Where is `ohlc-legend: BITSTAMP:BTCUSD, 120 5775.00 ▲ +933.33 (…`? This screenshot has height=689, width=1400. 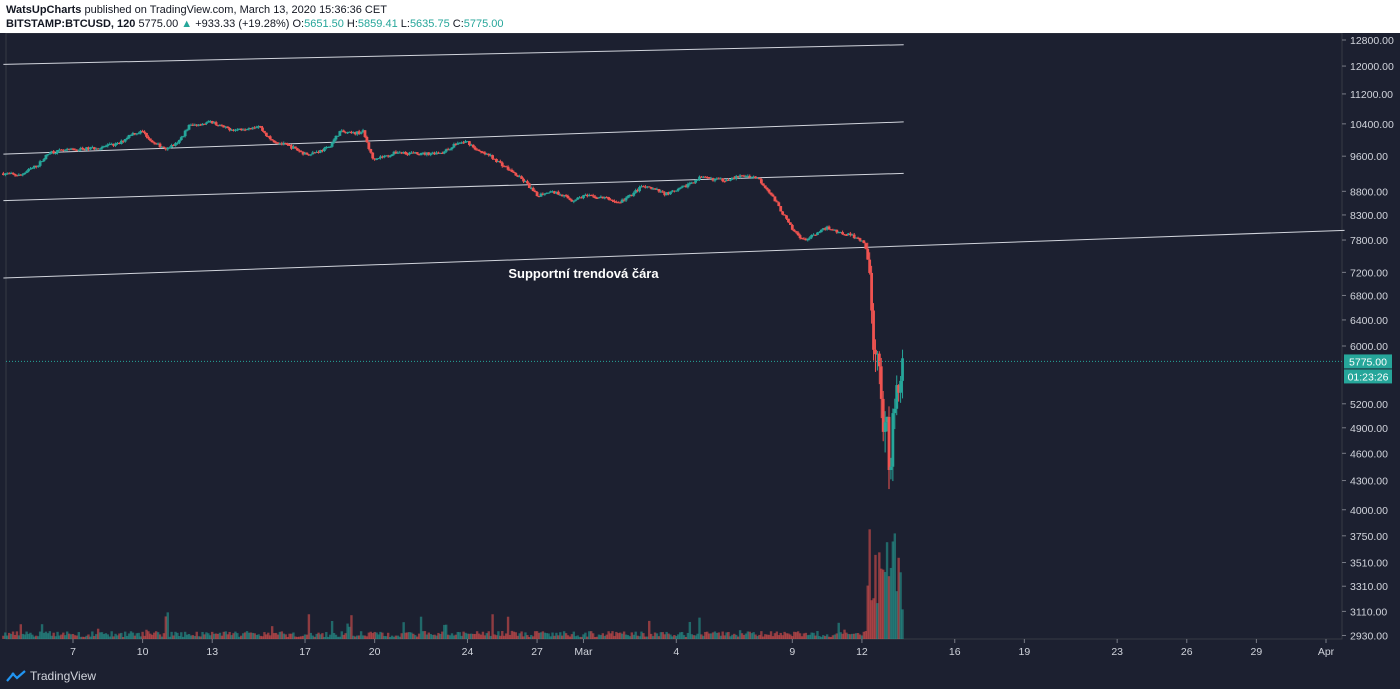
ohlc-legend: BITSTAMP:BTCUSD, 120 5775.00 ▲ +933.33 (… is located at coordinates (255, 24).